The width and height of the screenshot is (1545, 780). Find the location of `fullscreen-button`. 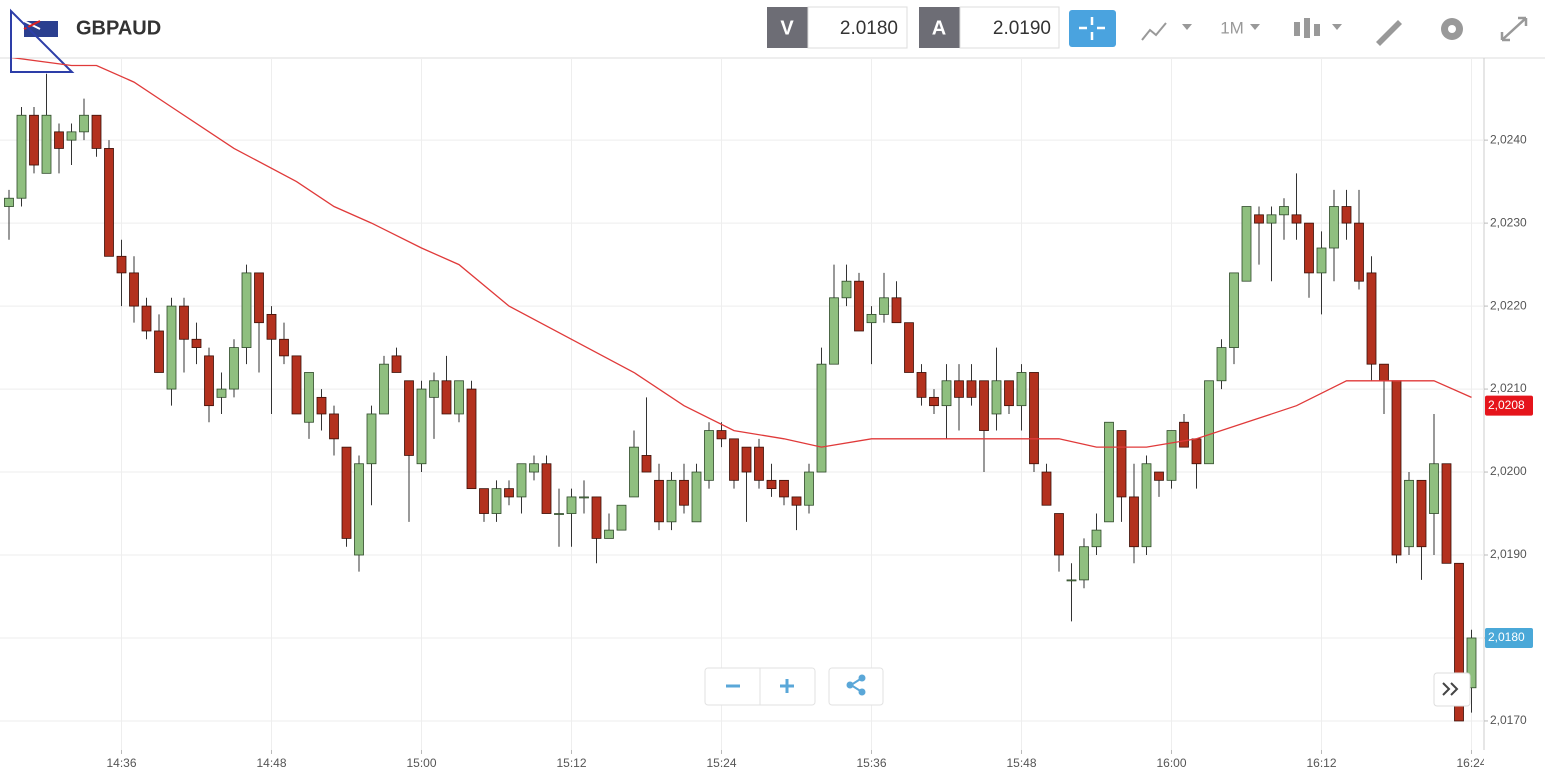

fullscreen-button is located at coordinates (1514, 29).